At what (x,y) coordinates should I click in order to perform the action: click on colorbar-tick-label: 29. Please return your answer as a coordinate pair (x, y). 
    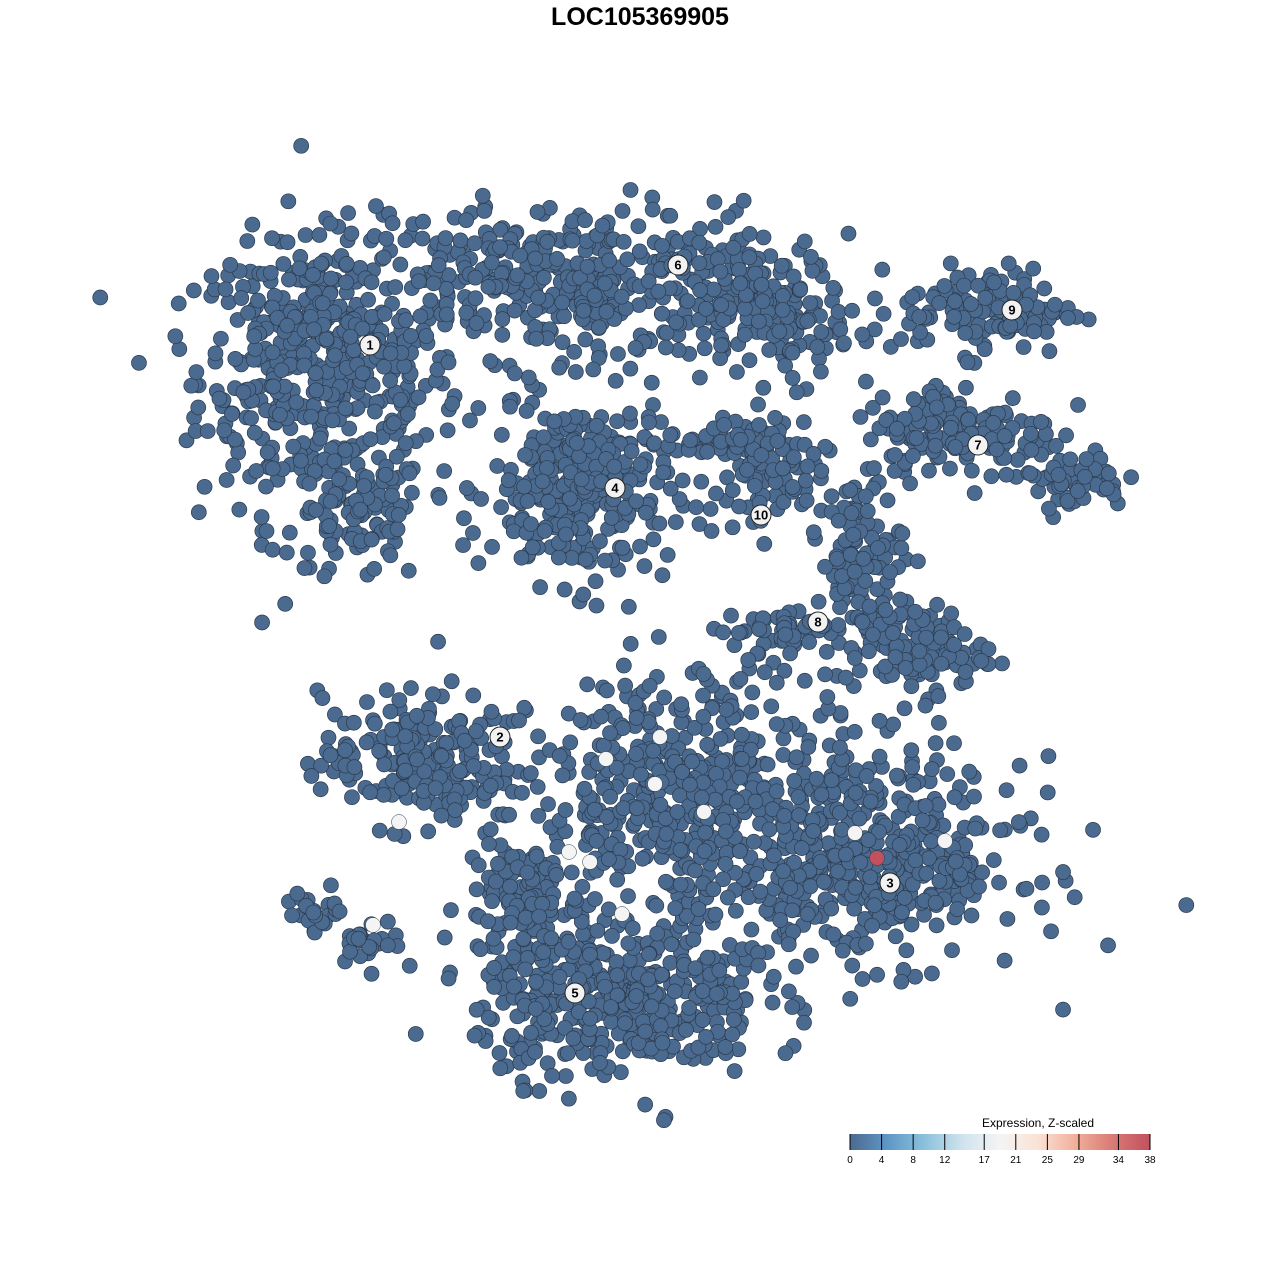
    Looking at the image, I should click on (1079, 1160).